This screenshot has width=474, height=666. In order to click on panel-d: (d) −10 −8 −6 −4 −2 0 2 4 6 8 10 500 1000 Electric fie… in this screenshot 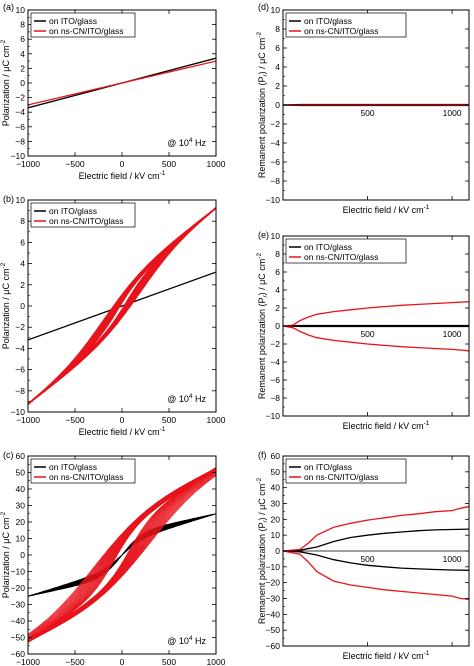, I will do `click(363, 108)`.